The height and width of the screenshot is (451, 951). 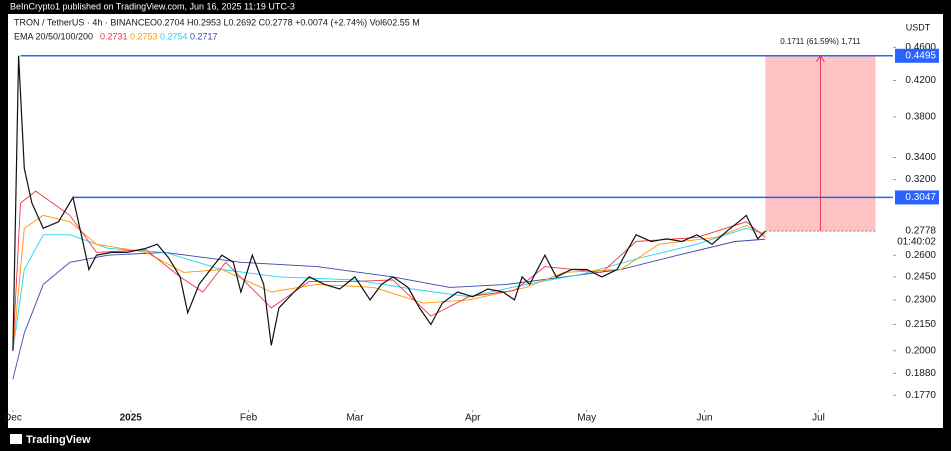 What do you see at coordinates (174, 36) in the screenshot?
I see `indicator-value: 0.2754` at bounding box center [174, 36].